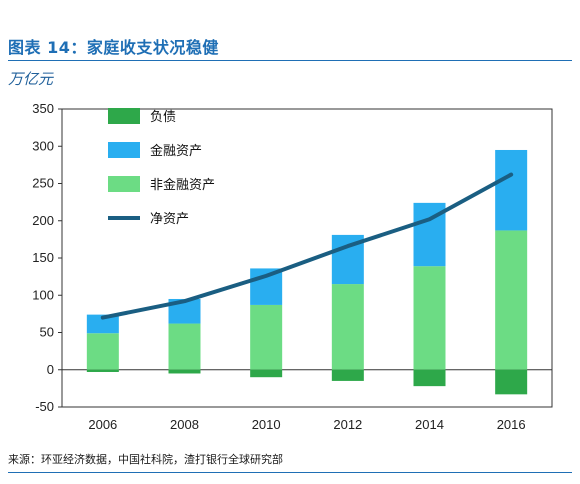  Describe the element at coordinates (50, 369) in the screenshot. I see `y-tick-label: 0` at that location.